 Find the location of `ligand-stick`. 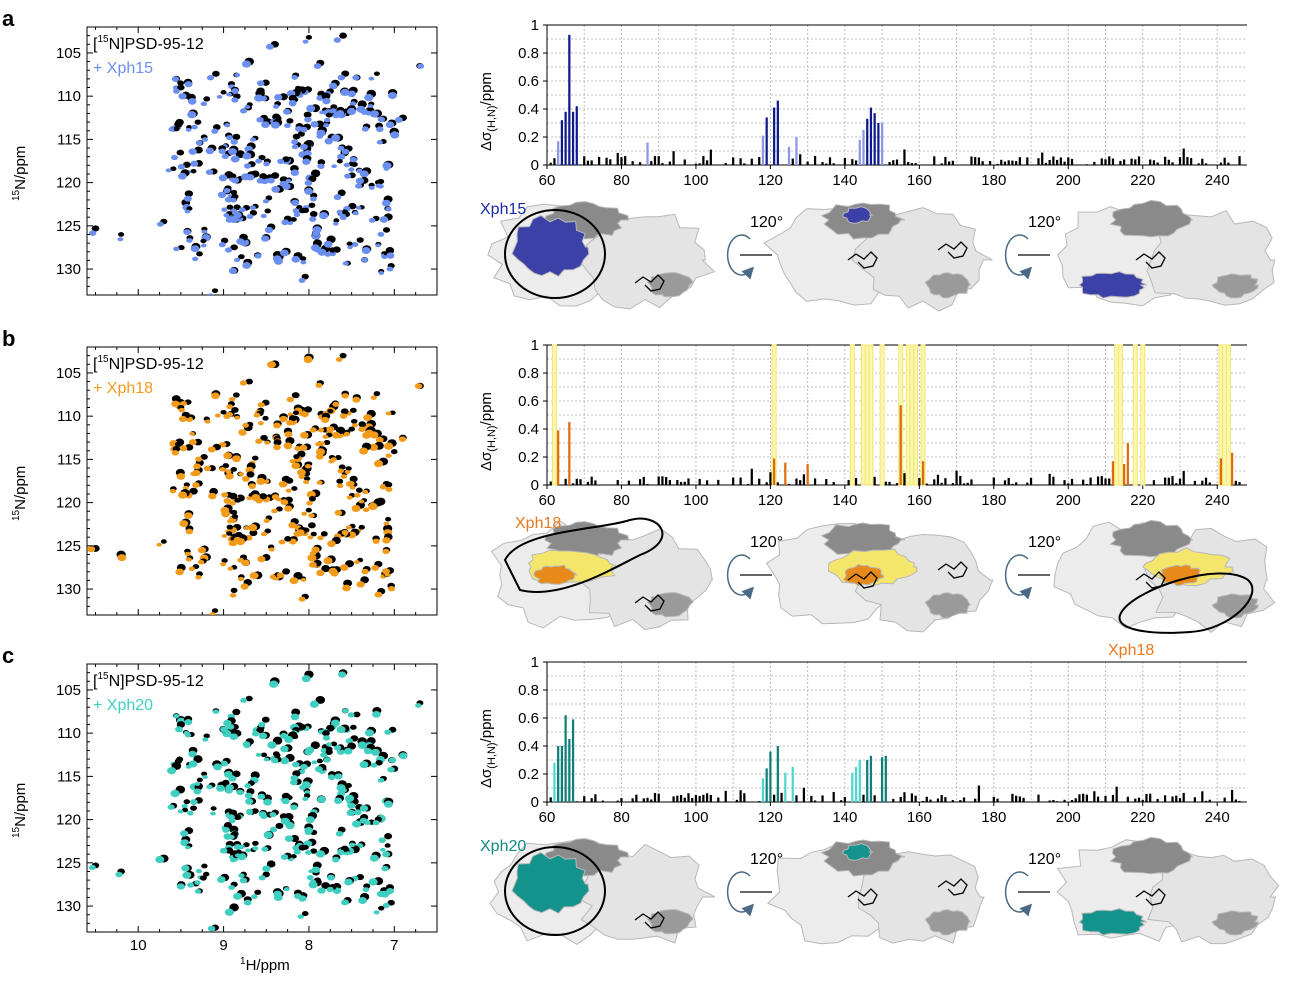

ligand-stick is located at coordinates (649, 920).